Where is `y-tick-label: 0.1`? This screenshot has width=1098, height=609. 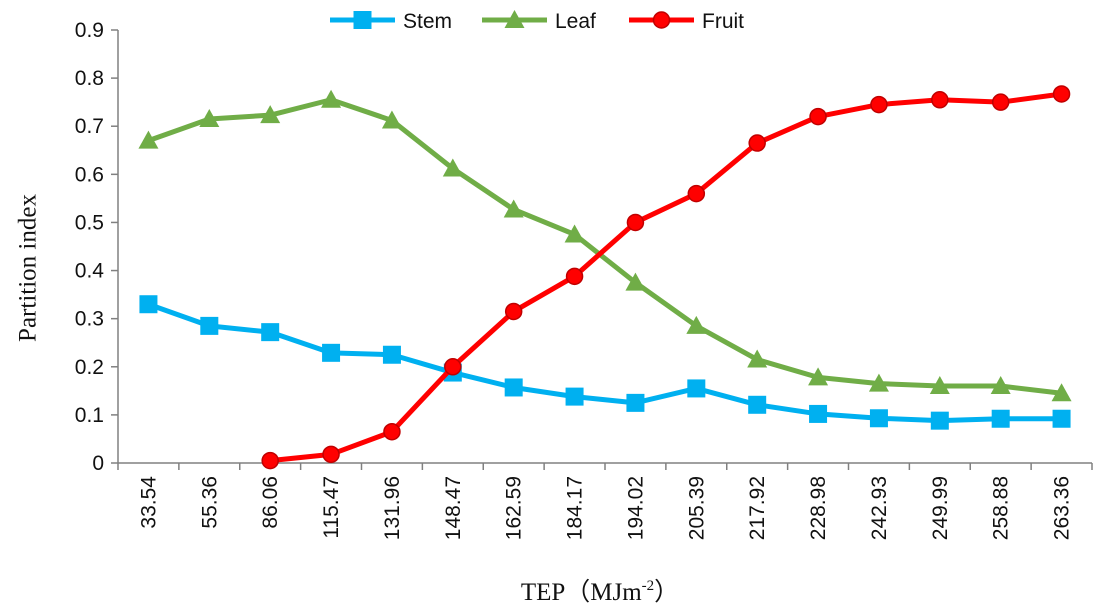 y-tick-label: 0.1 is located at coordinates (89, 415).